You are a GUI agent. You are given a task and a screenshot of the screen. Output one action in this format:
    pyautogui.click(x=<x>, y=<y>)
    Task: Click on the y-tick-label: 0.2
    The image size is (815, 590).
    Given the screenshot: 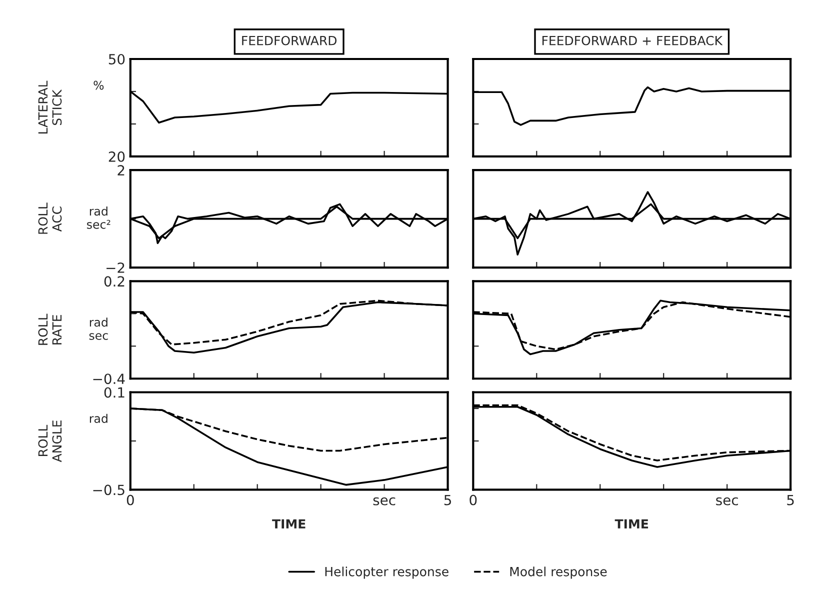 What is the action you would take?
    pyautogui.click(x=114, y=281)
    